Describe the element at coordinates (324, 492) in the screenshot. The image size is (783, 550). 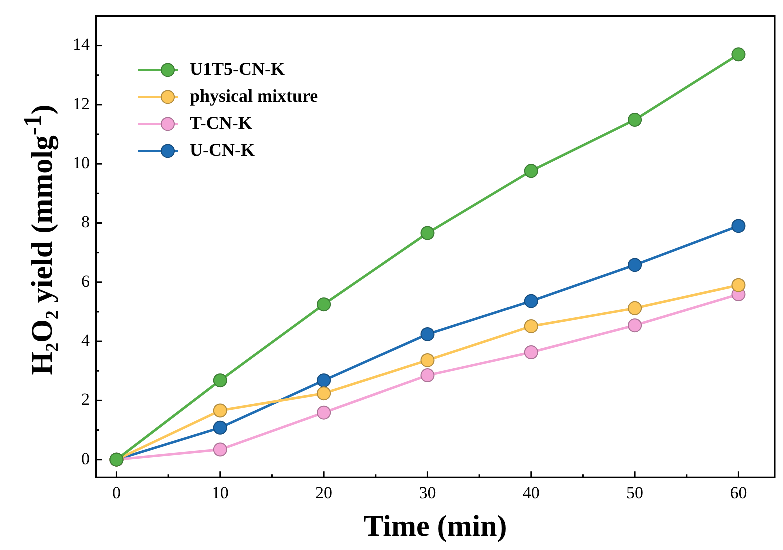
I see `x-tick-label: 20` at that location.